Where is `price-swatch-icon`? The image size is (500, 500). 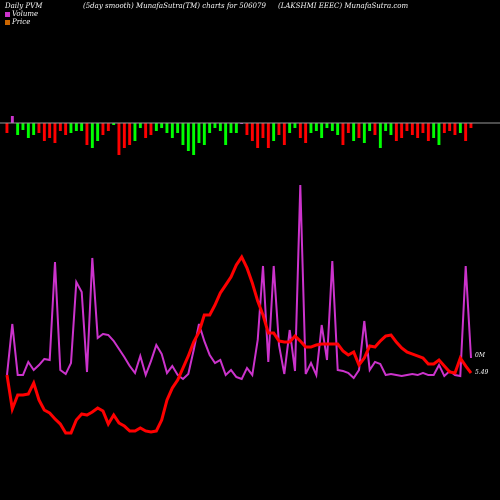 price-swatch-icon is located at coordinates (7, 22).